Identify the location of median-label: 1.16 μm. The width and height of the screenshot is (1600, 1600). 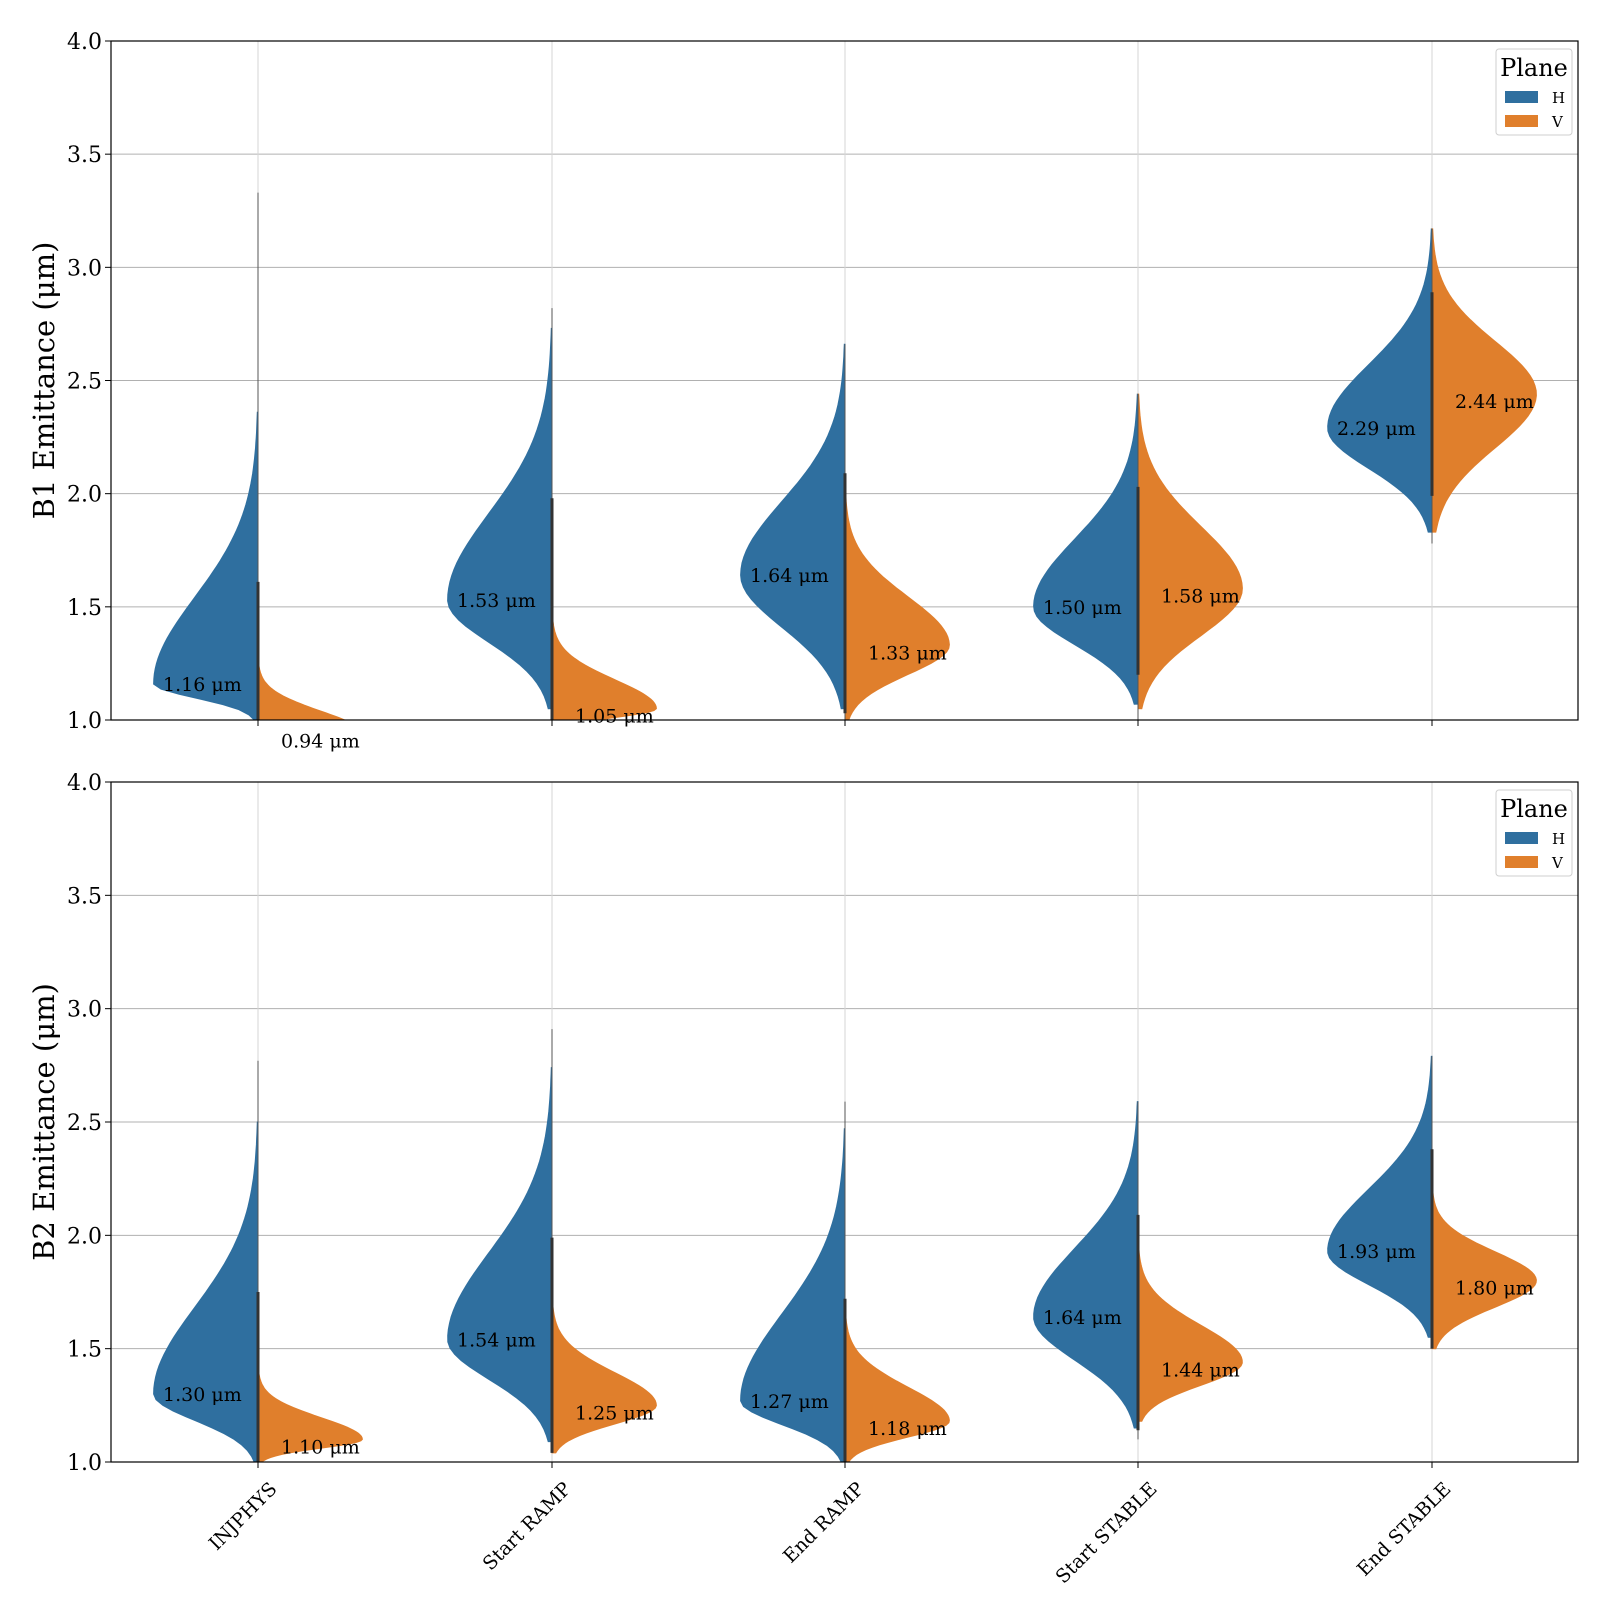
(202, 685).